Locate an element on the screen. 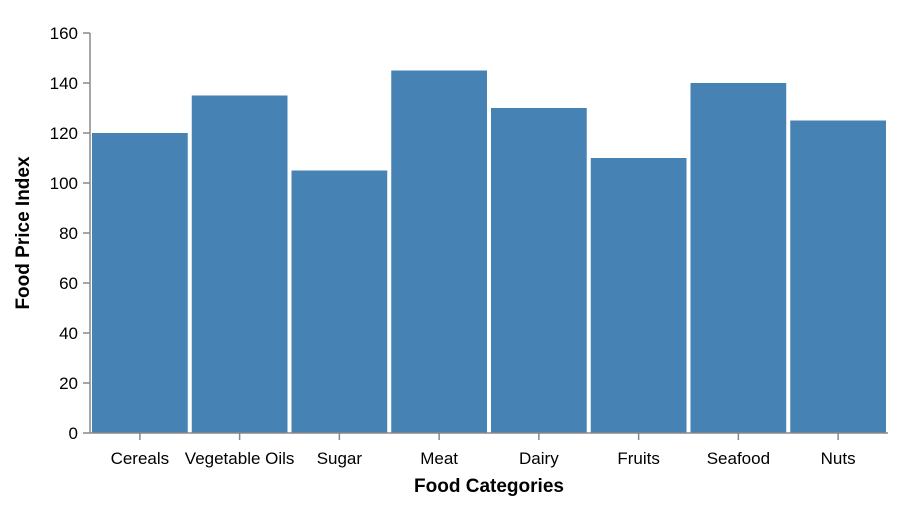 The image size is (898, 506). bar-vegetable-oils is located at coordinates (239, 264).